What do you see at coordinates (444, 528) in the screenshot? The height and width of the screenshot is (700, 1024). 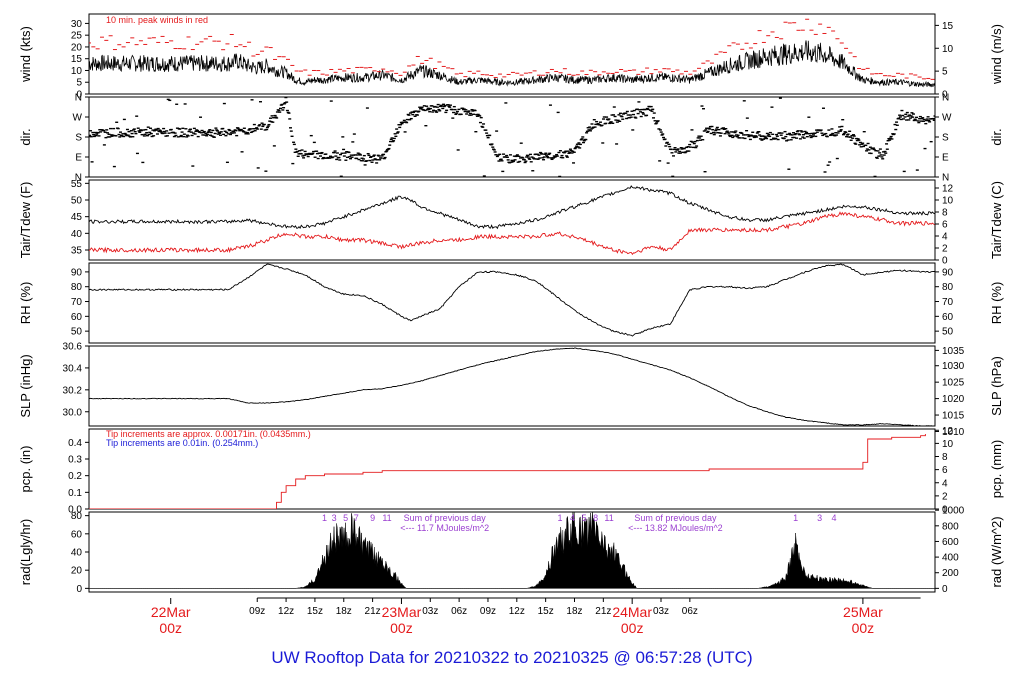 I see `rad-sum-label: <--- 11.7 MJoules/m^2` at bounding box center [444, 528].